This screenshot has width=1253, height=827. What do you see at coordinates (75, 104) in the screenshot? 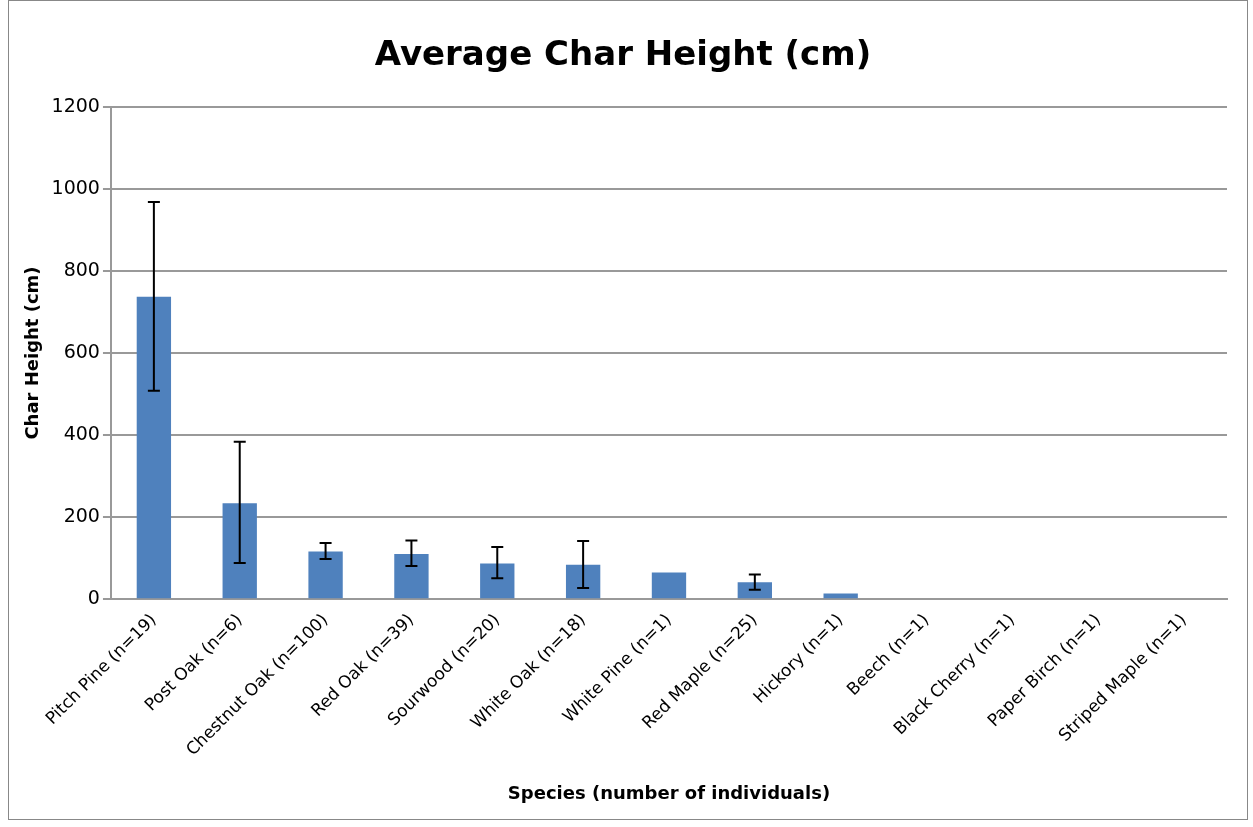
I see `y-tick-label: 1200` at bounding box center [75, 104].